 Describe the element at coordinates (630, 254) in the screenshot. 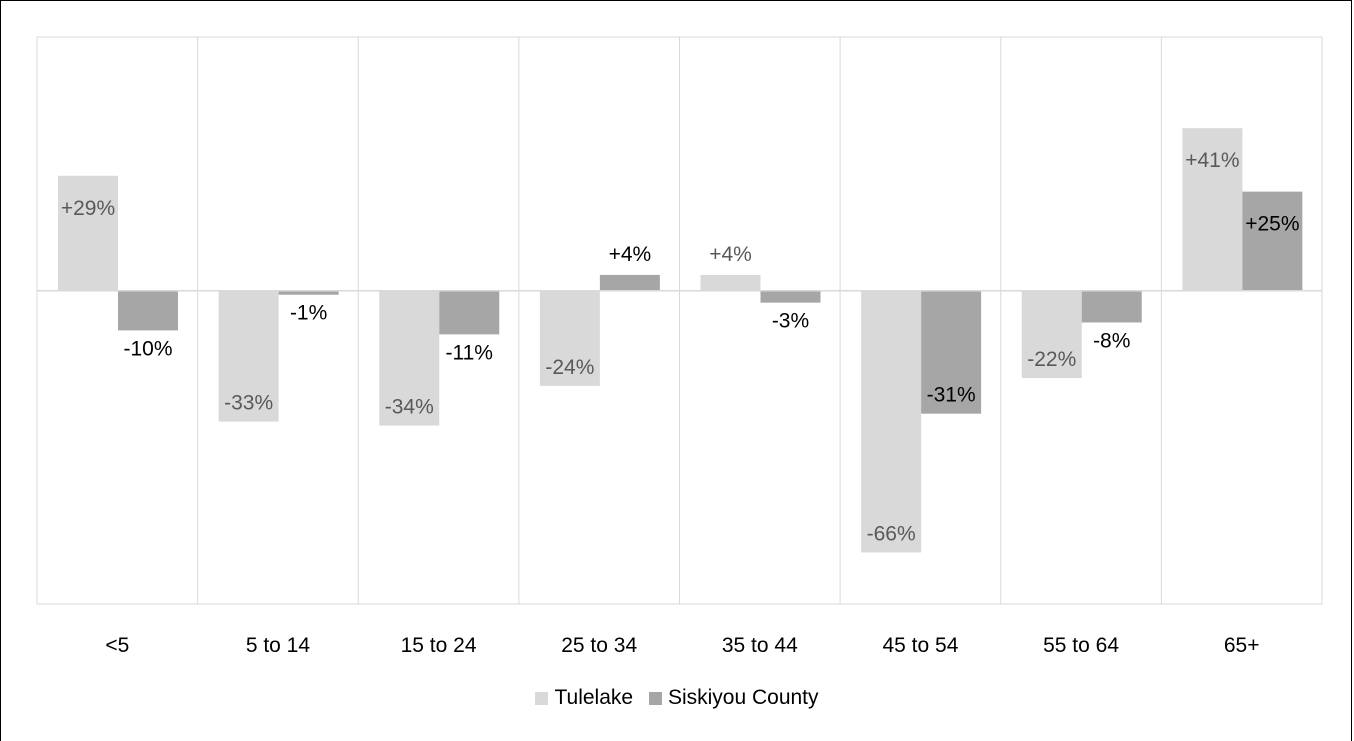

I see `data-label-siskiyou-county-3: +4%` at that location.